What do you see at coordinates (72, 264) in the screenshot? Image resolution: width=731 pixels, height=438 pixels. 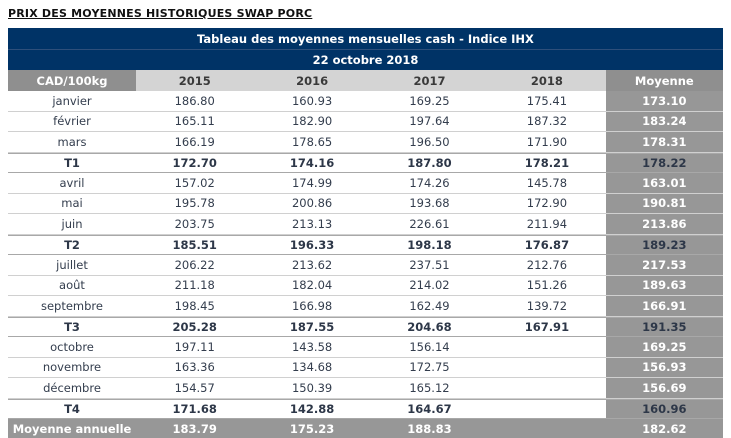 I see `row-label: juillet` at bounding box center [72, 264].